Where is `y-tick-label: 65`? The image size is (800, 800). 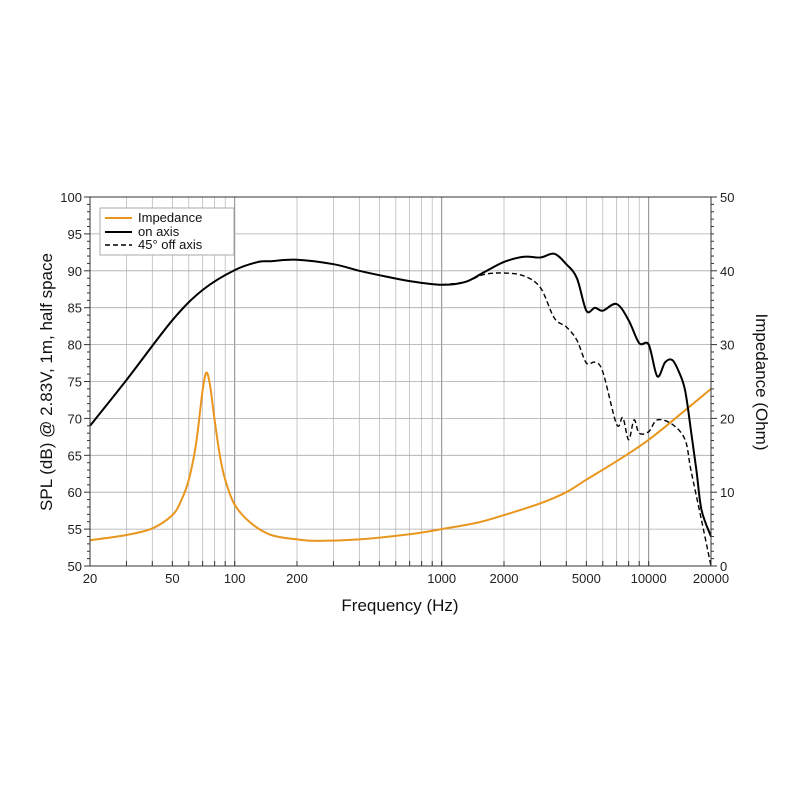 y-tick-label: 65 is located at coordinates (75, 455).